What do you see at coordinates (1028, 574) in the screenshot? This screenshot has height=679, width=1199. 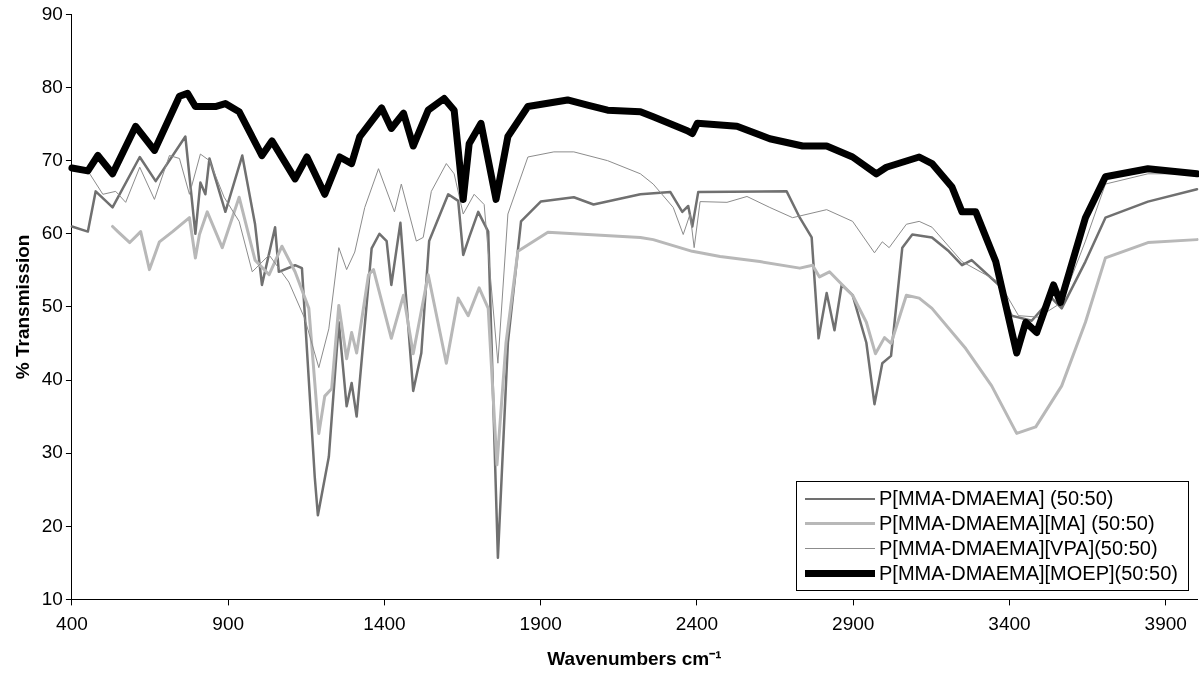 I see `legend-label: P[MMA-DMAEMA][MOEP](50:50)` at bounding box center [1028, 574].